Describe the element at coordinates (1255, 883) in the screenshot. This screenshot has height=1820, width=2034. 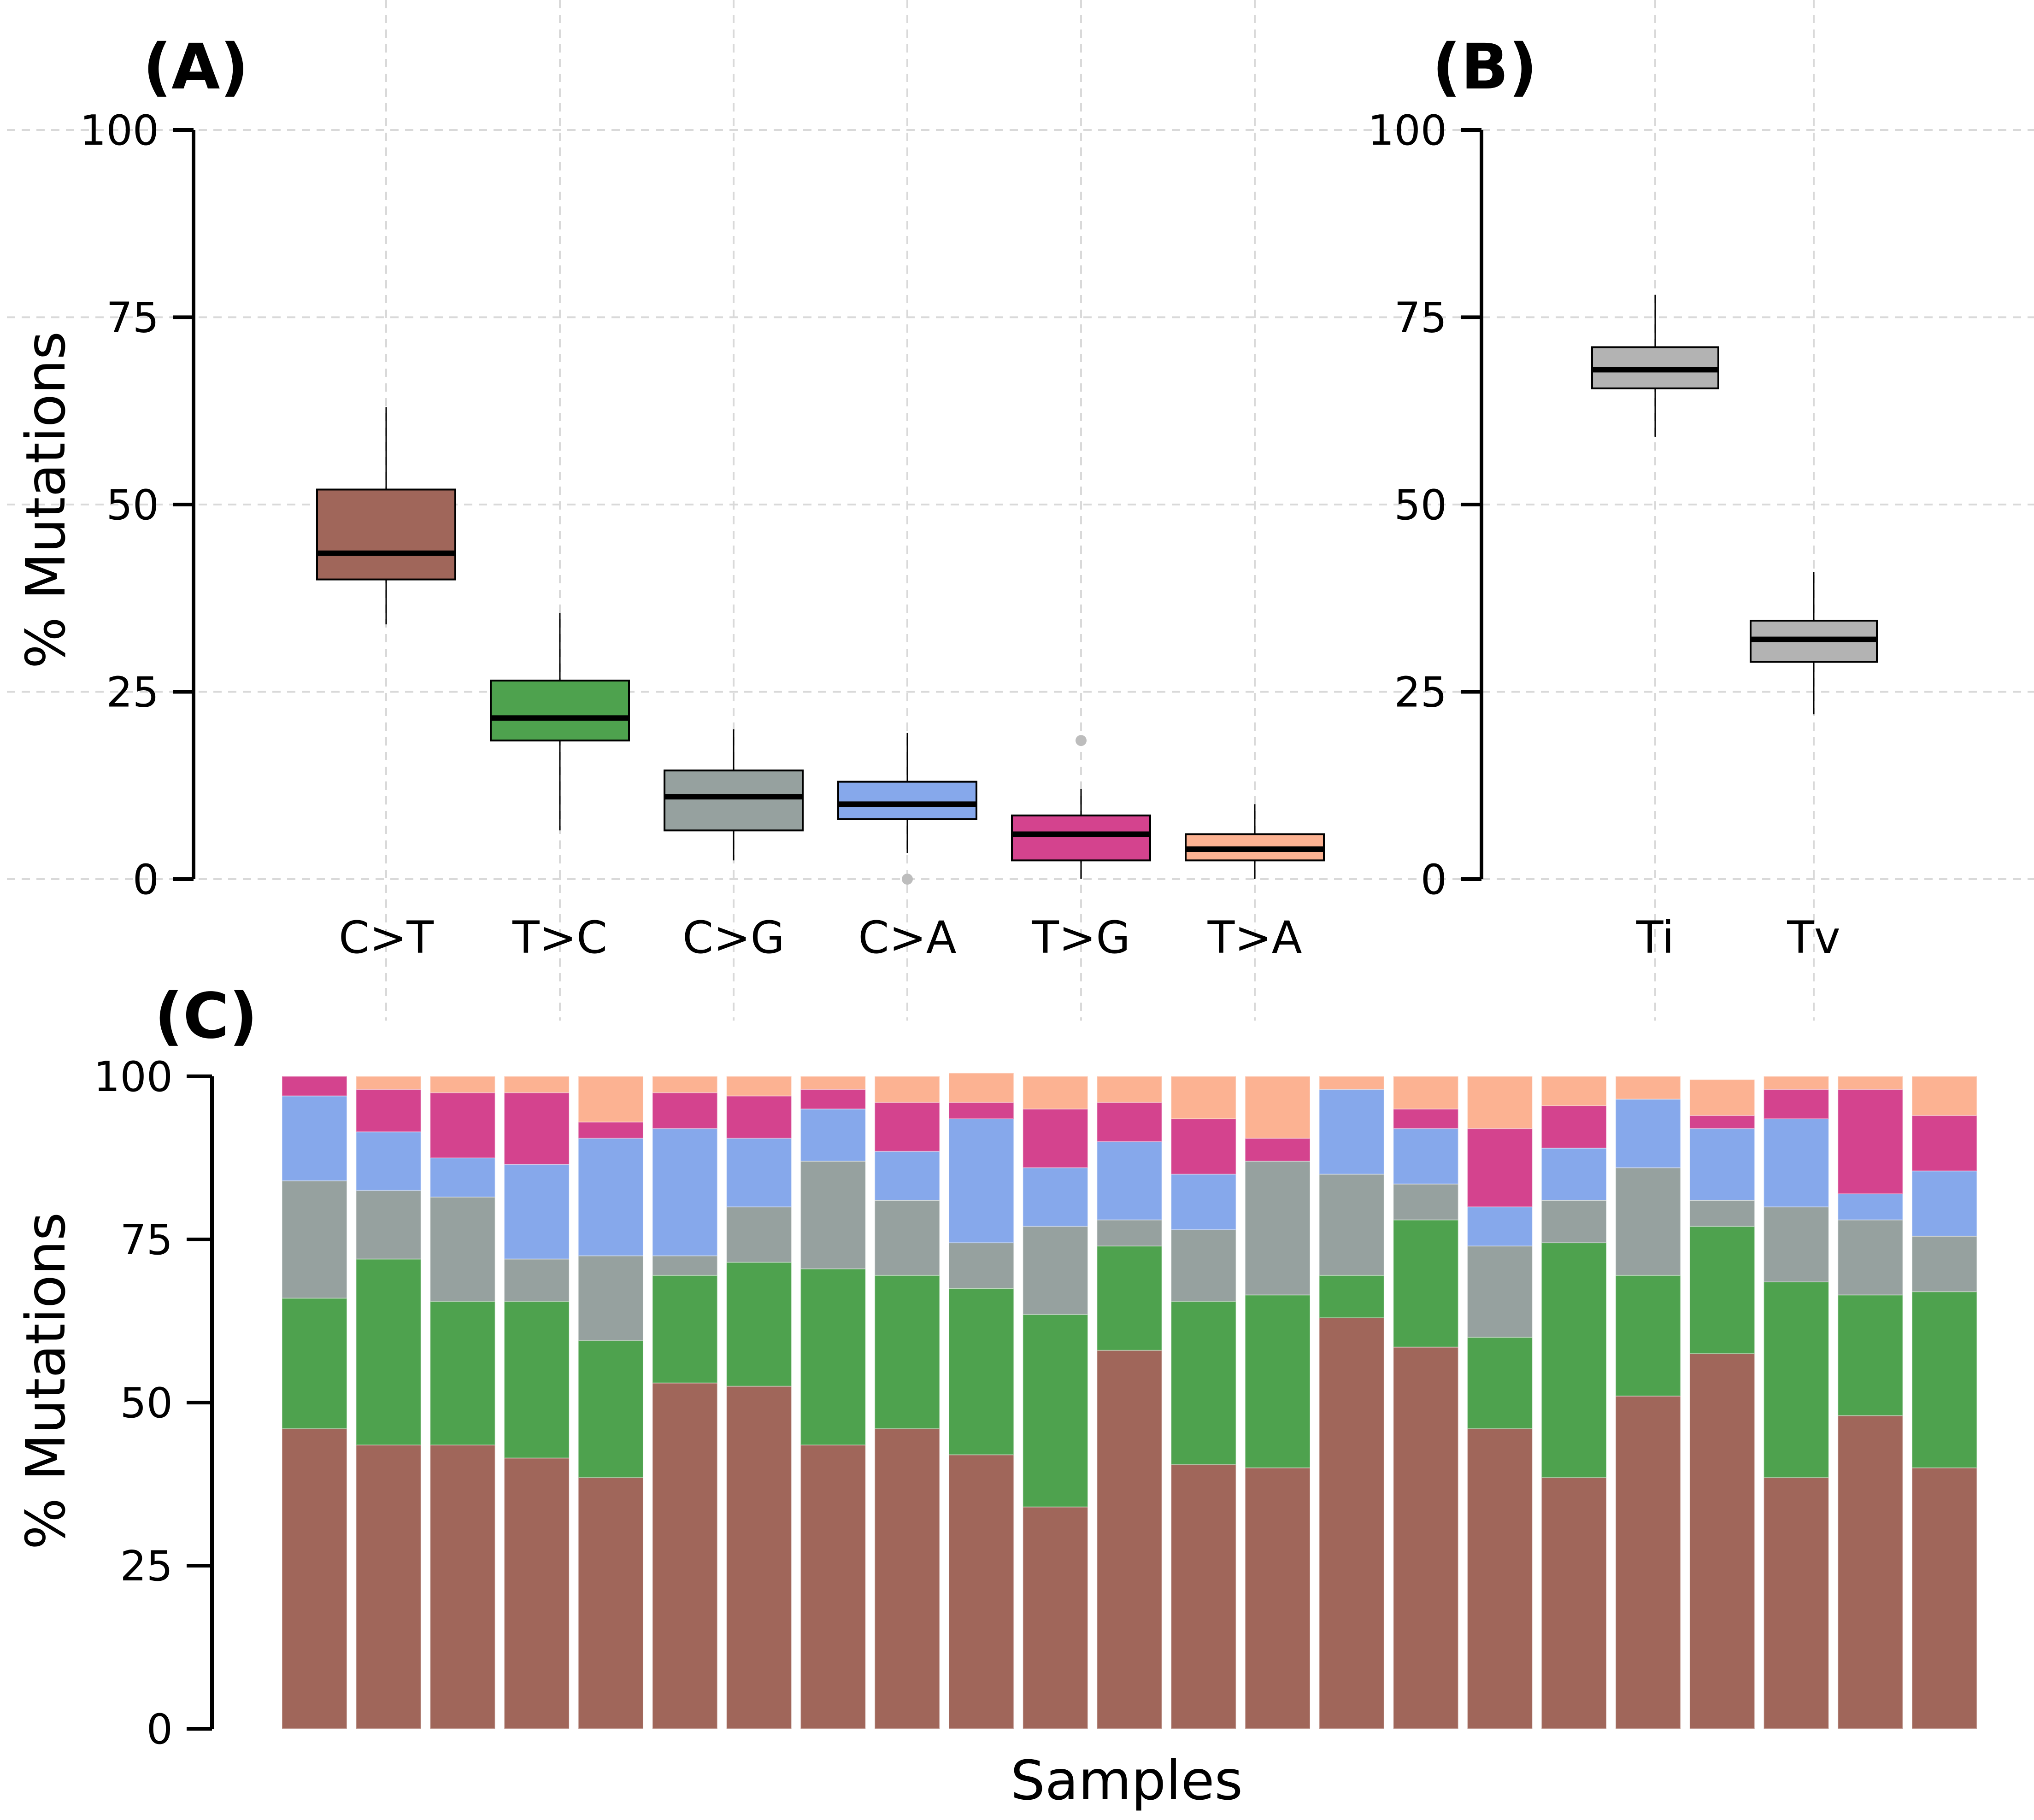
I see `box-t-to-a: T>A` at that location.